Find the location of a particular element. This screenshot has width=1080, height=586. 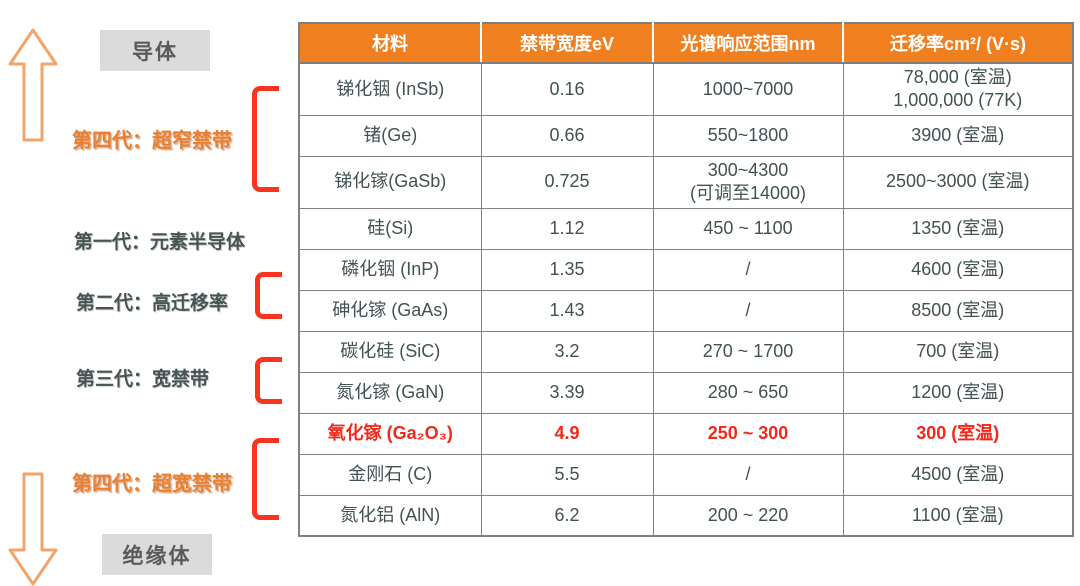

cell-spectral: 250 ~ 300 is located at coordinates (748, 433).